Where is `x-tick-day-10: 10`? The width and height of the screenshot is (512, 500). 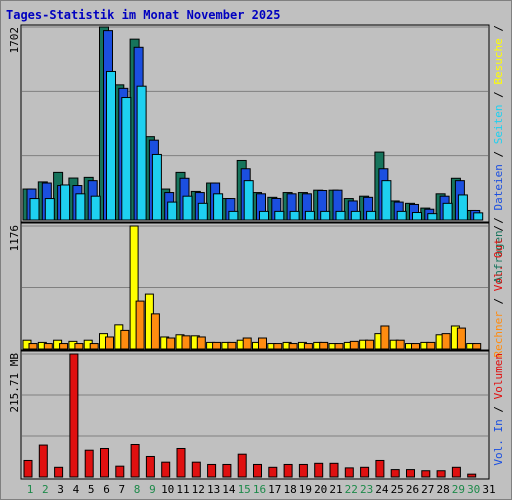
x-tick-day-10: 10 is located at coordinates (167, 489).